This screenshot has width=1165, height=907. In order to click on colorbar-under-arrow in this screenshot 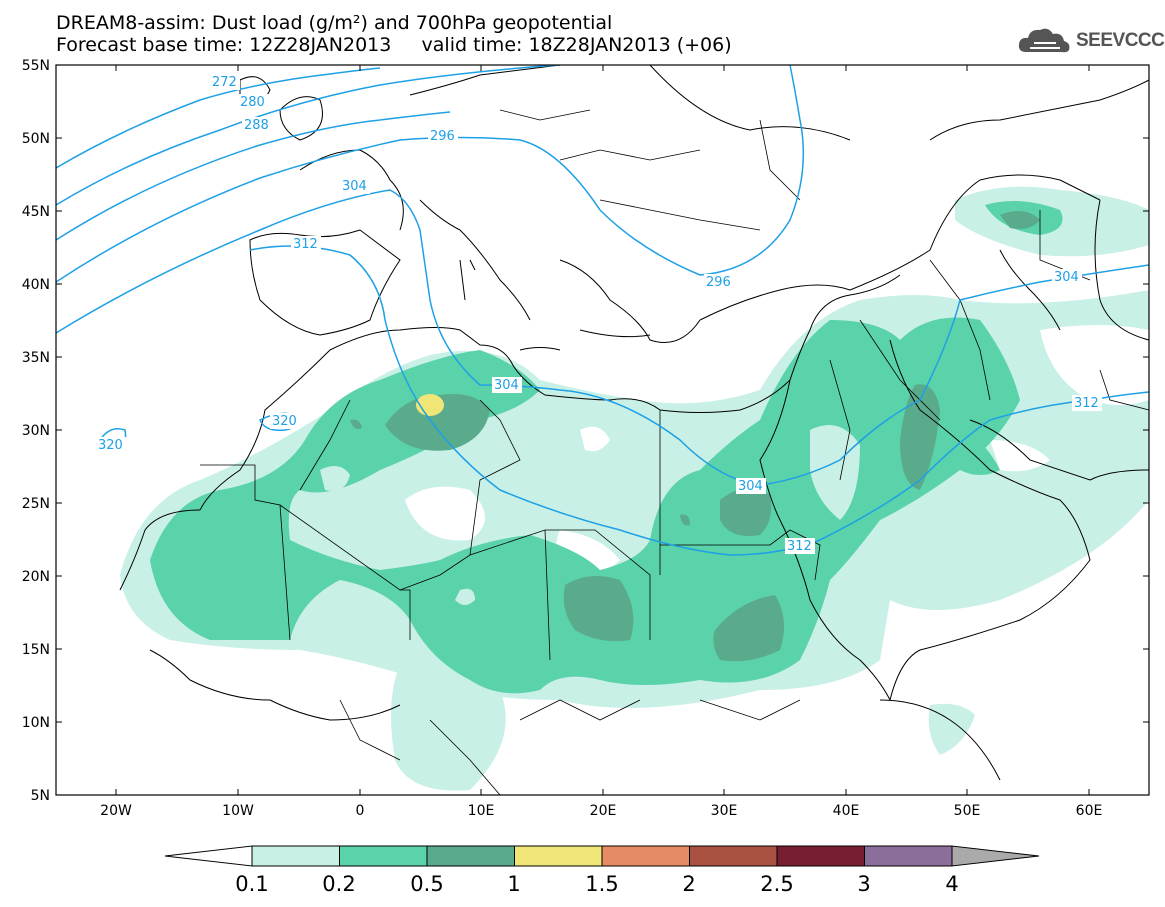, I will do `click(208, 856)`.